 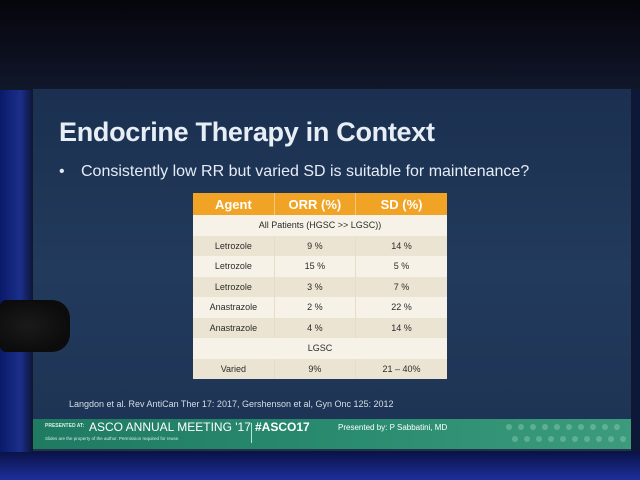 I want to click on auditorium-right-wall, so click(x=636, y=271).